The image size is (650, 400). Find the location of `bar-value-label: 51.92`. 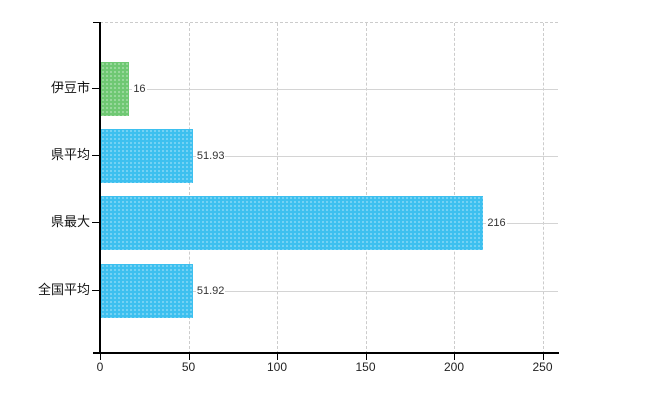

bar-value-label: 51.92 is located at coordinates (210, 290).